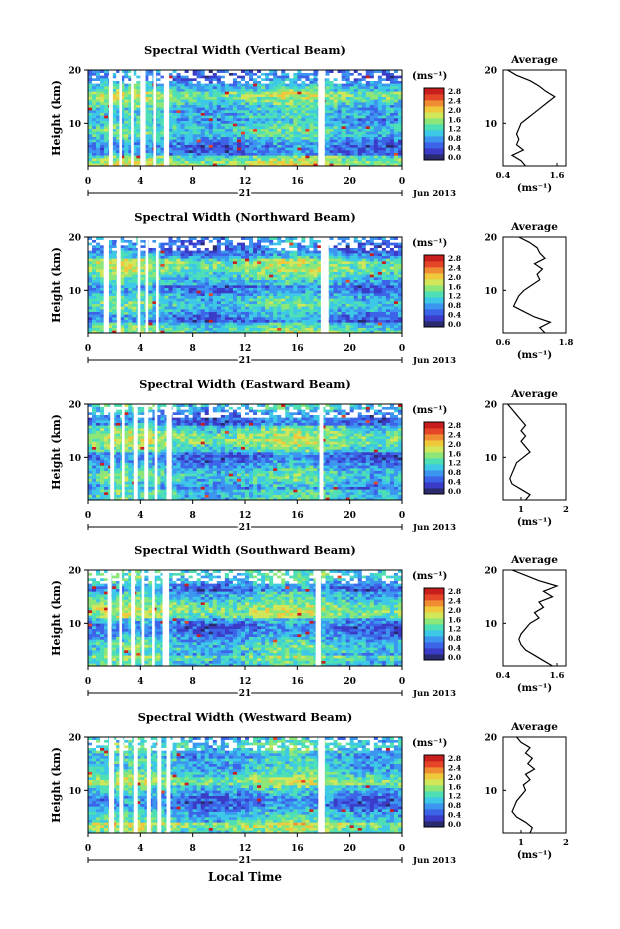  Describe the element at coordinates (434, 151) in the screenshot. I see `colorbar-swatch` at that location.